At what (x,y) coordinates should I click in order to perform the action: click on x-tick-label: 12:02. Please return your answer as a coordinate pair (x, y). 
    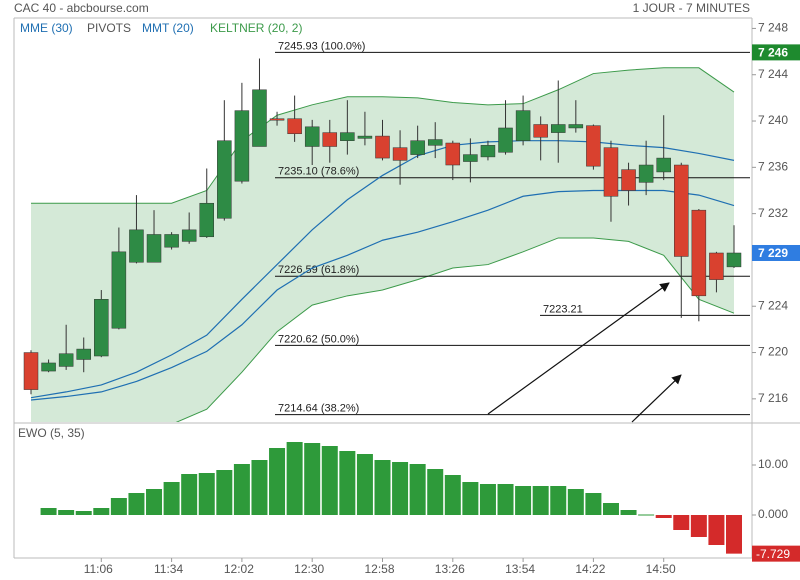
    Looking at the image, I should click on (239, 569).